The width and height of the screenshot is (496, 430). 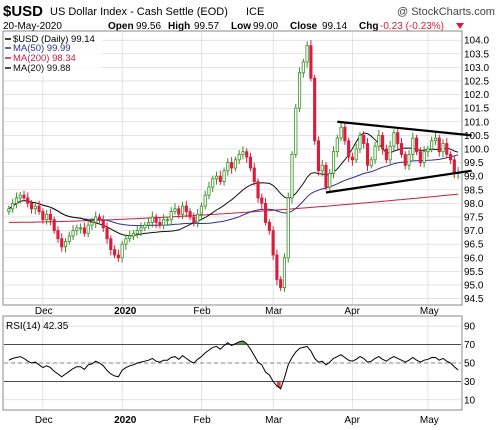 I want to click on price-tick-label: 98.5, so click(x=474, y=190).